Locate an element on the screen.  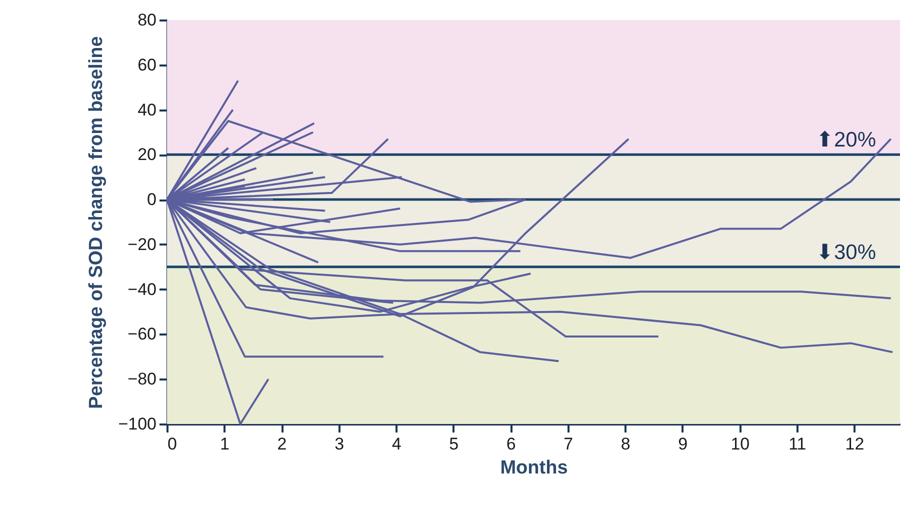
y-tick-label: −20 is located at coordinates (142, 244).